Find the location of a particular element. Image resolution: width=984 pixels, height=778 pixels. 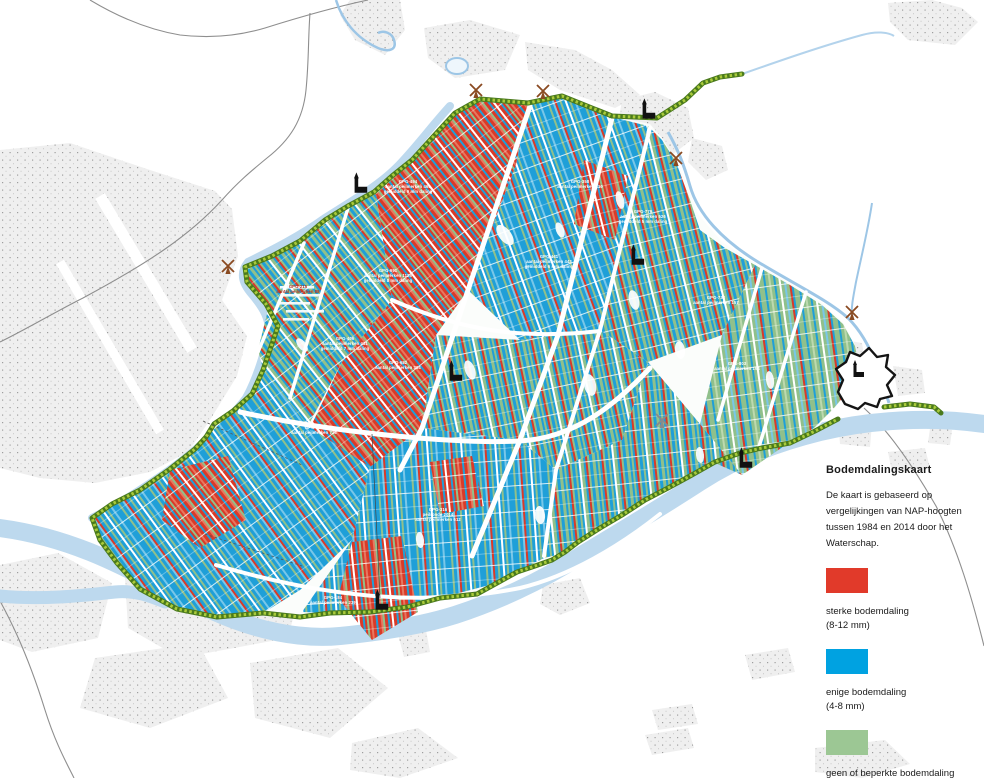

svg-text: aantal peilmerken 526 is located at coordinates (643, 216).